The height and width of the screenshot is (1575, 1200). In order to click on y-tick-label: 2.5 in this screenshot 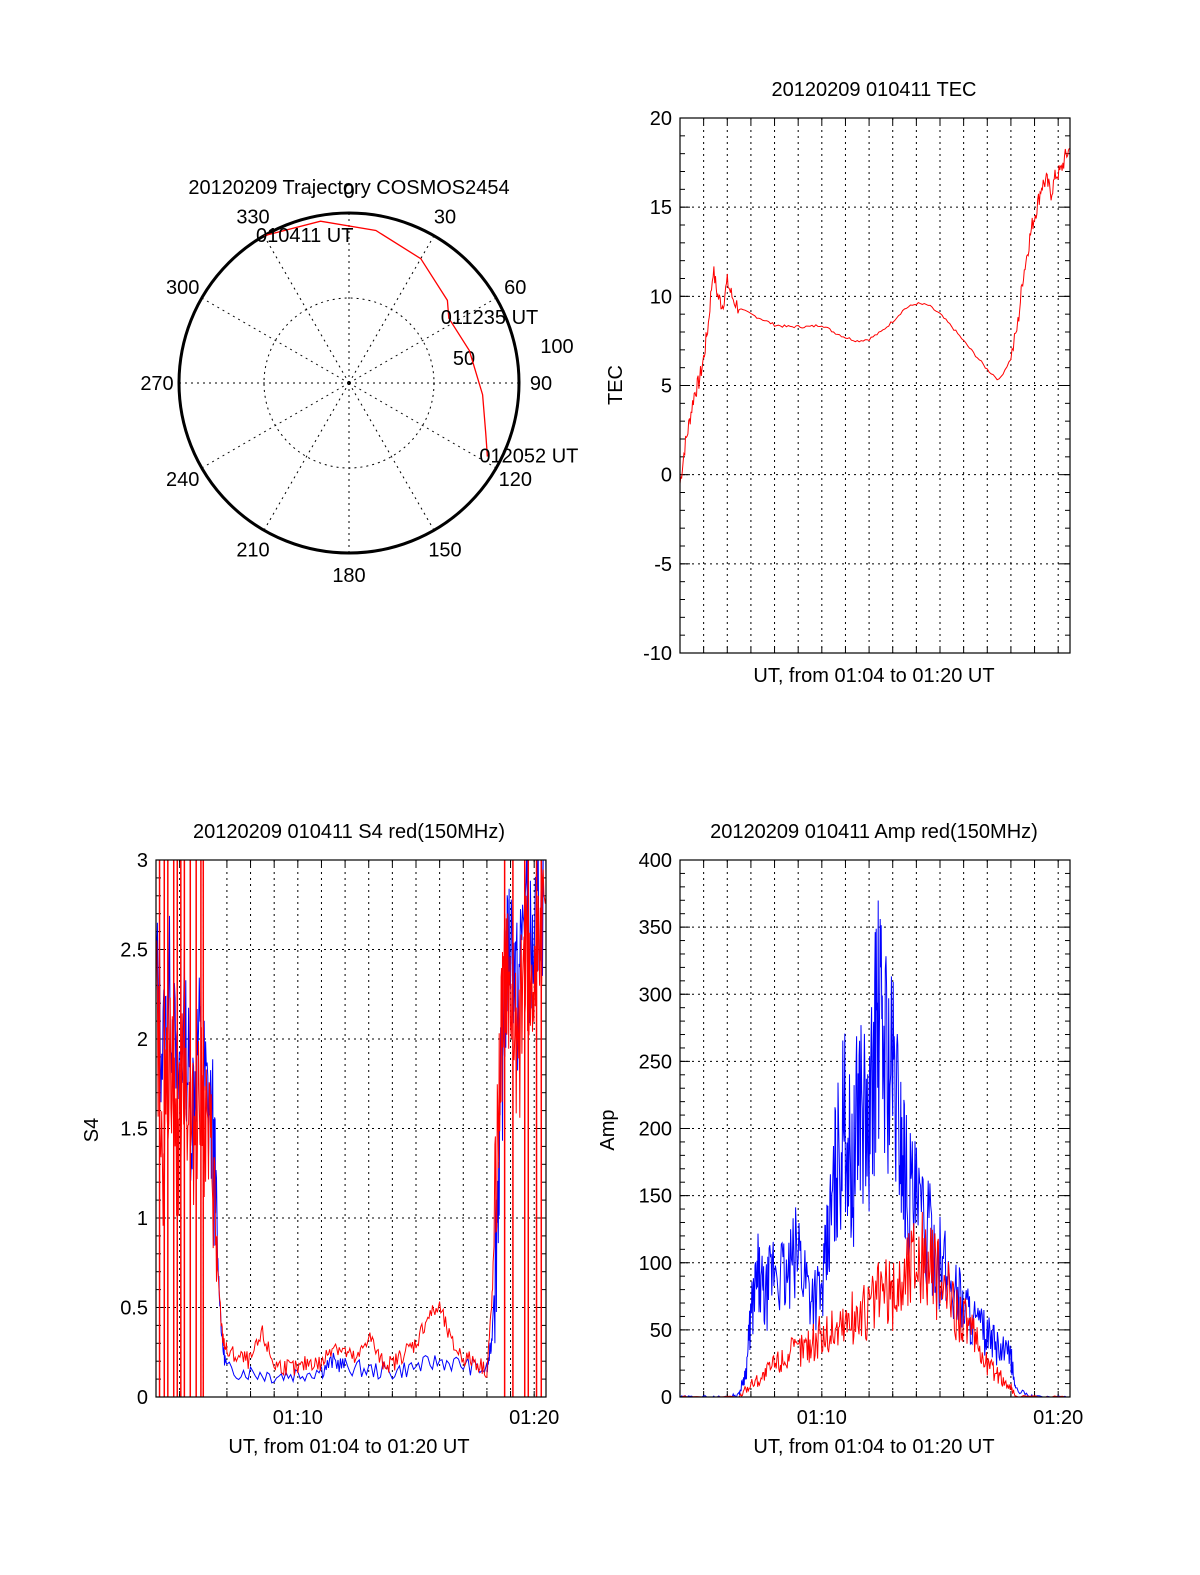, I will do `click(134, 951)`.